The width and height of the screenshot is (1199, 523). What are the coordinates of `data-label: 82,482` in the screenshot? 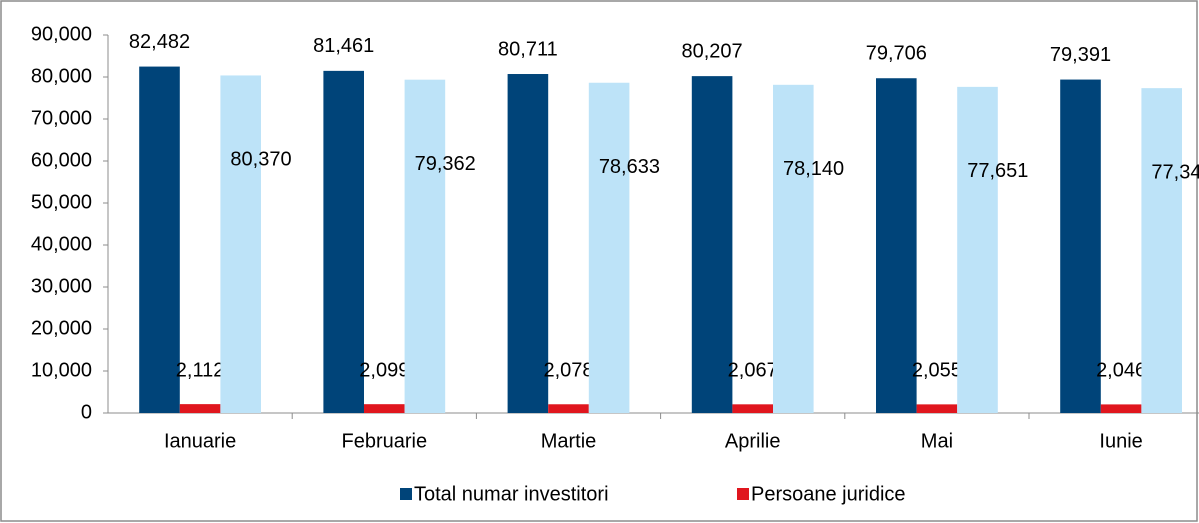 It's located at (159, 42).